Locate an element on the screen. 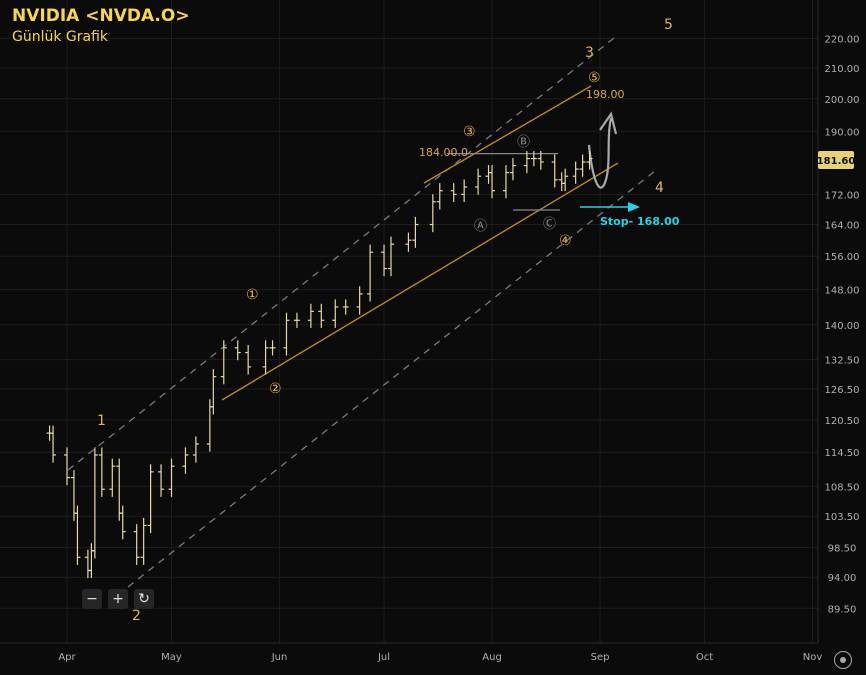 This screenshot has height=675, width=866. zoom-out-button: − is located at coordinates (92, 599).